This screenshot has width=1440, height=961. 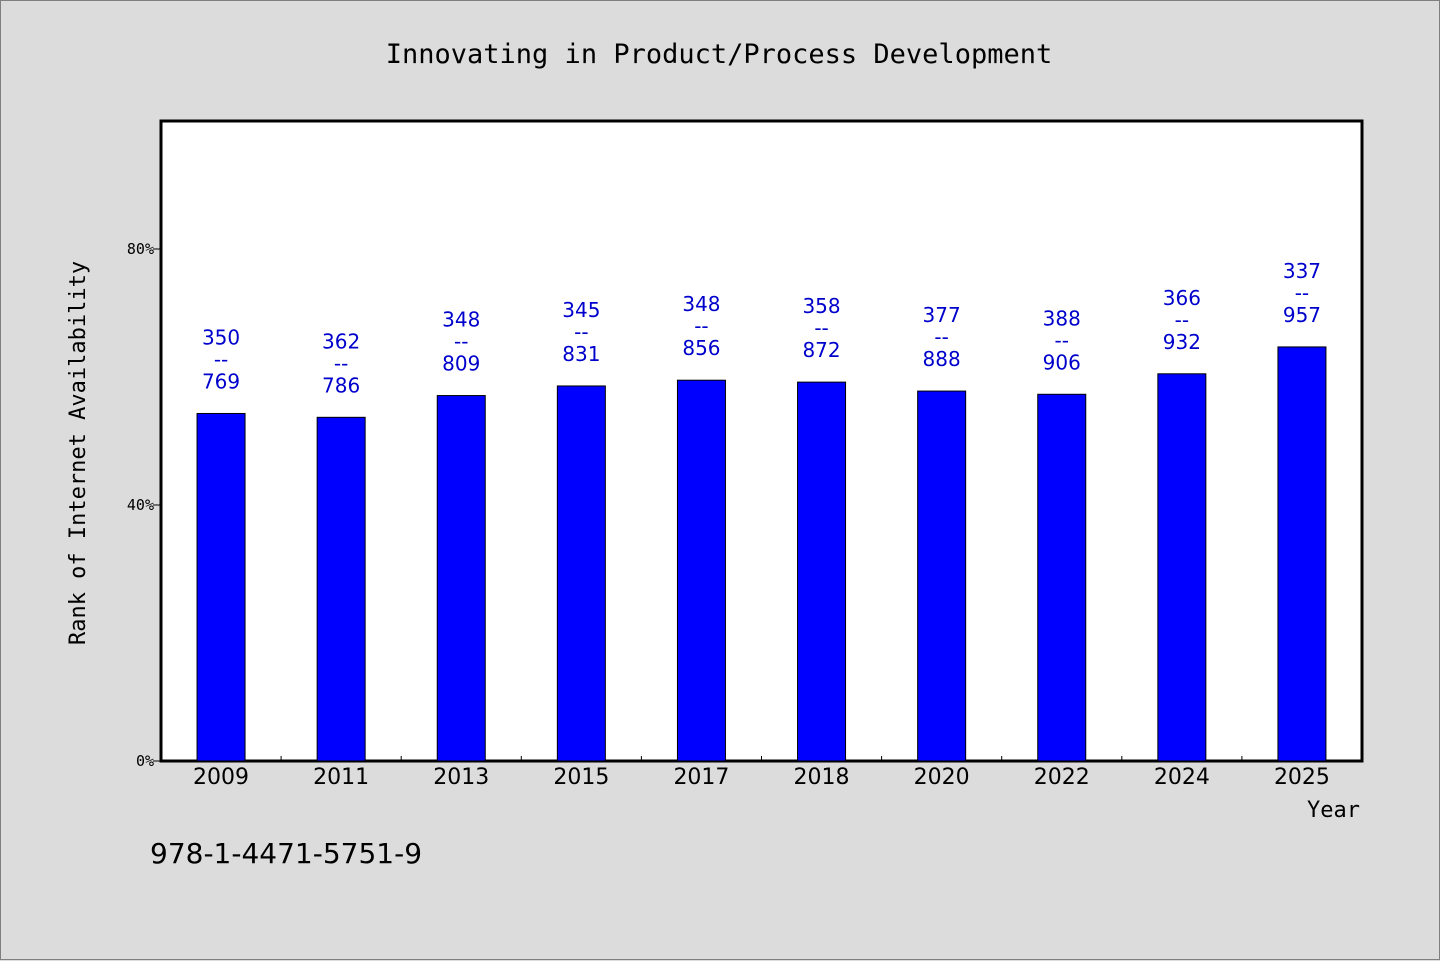 What do you see at coordinates (1302, 271) in the screenshot?
I see `data-label-2025-top: 337` at bounding box center [1302, 271].